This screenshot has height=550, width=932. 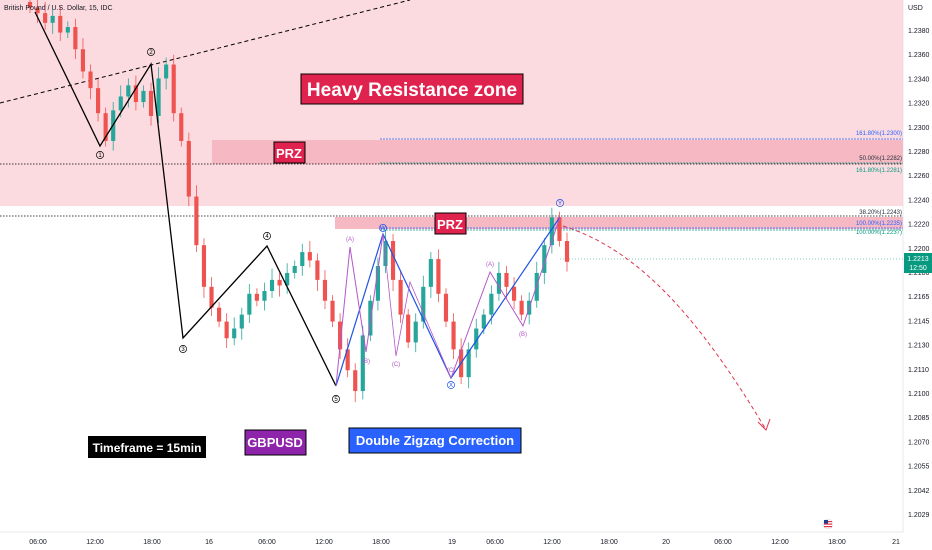 What do you see at coordinates (557, 152) in the screenshot?
I see `prz-upper-band` at bounding box center [557, 152].